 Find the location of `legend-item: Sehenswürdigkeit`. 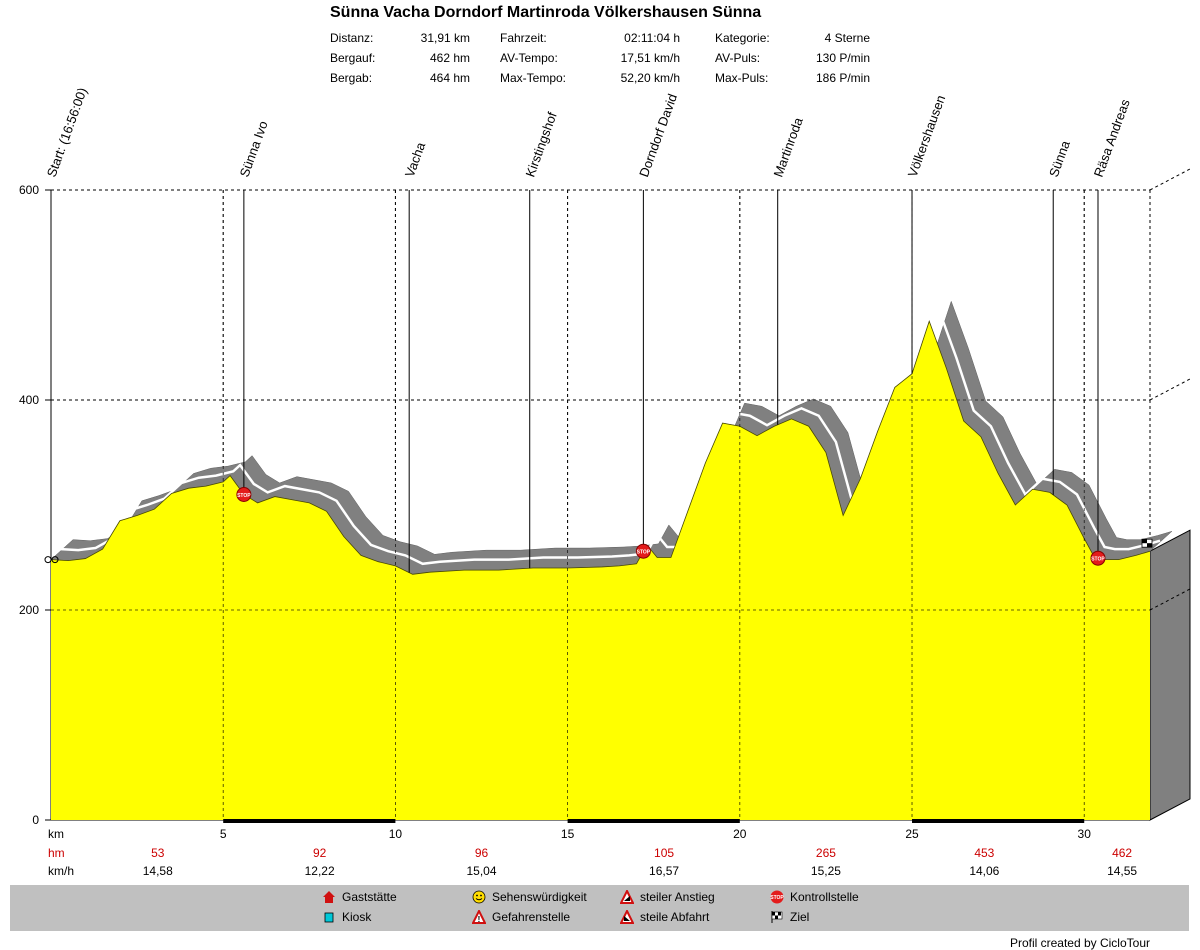

legend-item: Sehenswürdigkeit is located at coordinates (529, 897).